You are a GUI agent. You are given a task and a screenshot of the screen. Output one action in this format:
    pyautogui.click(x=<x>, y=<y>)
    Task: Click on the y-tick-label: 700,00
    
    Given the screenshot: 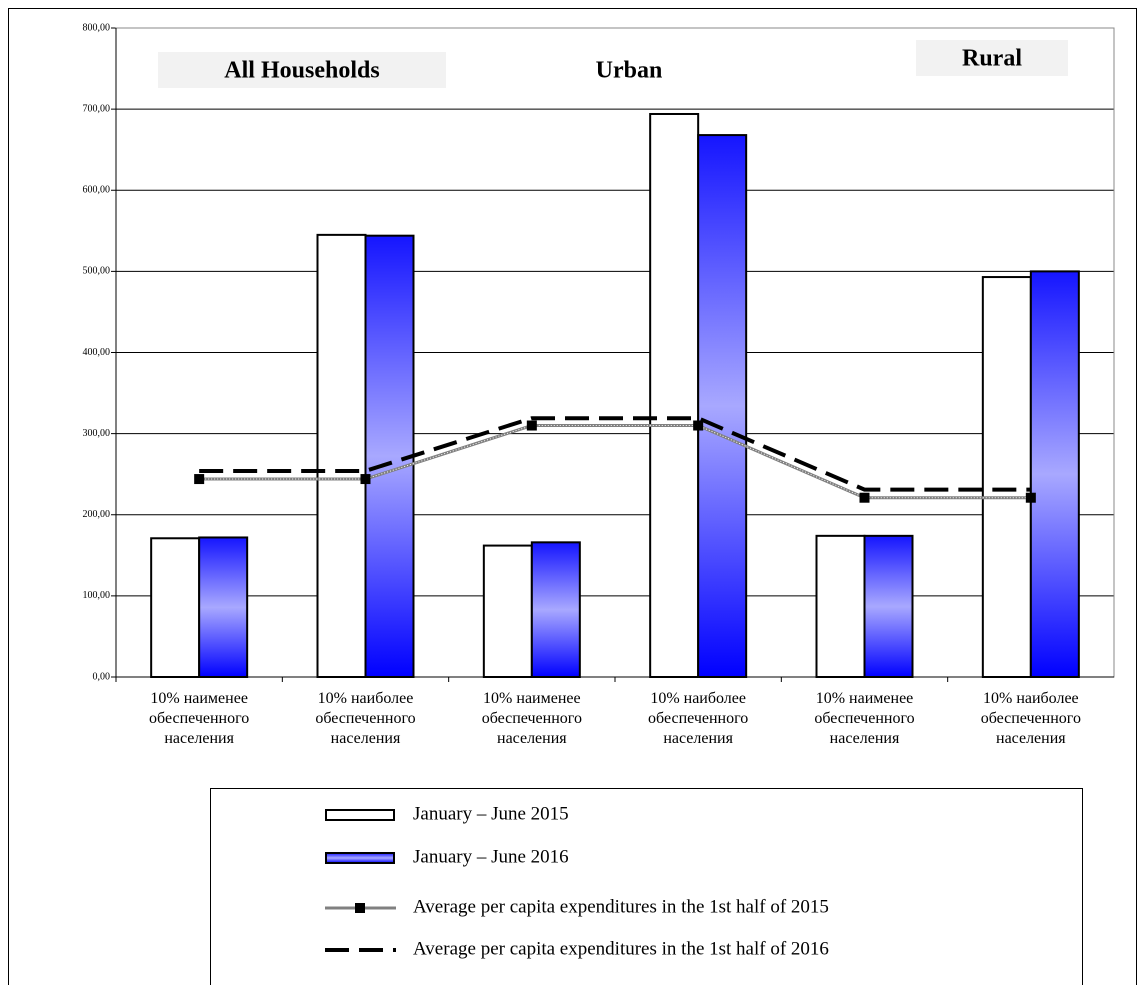 What is the action you would take?
    pyautogui.click(x=97, y=108)
    